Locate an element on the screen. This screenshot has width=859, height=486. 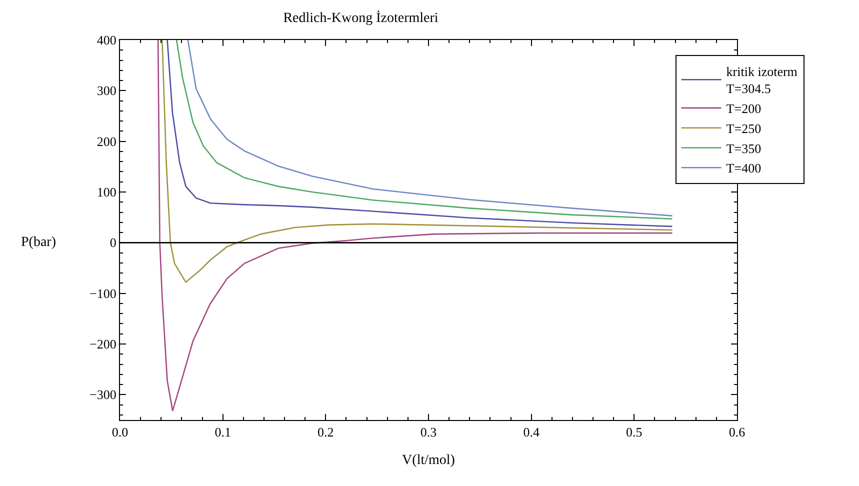
legend-label: T=350 is located at coordinates (744, 148).